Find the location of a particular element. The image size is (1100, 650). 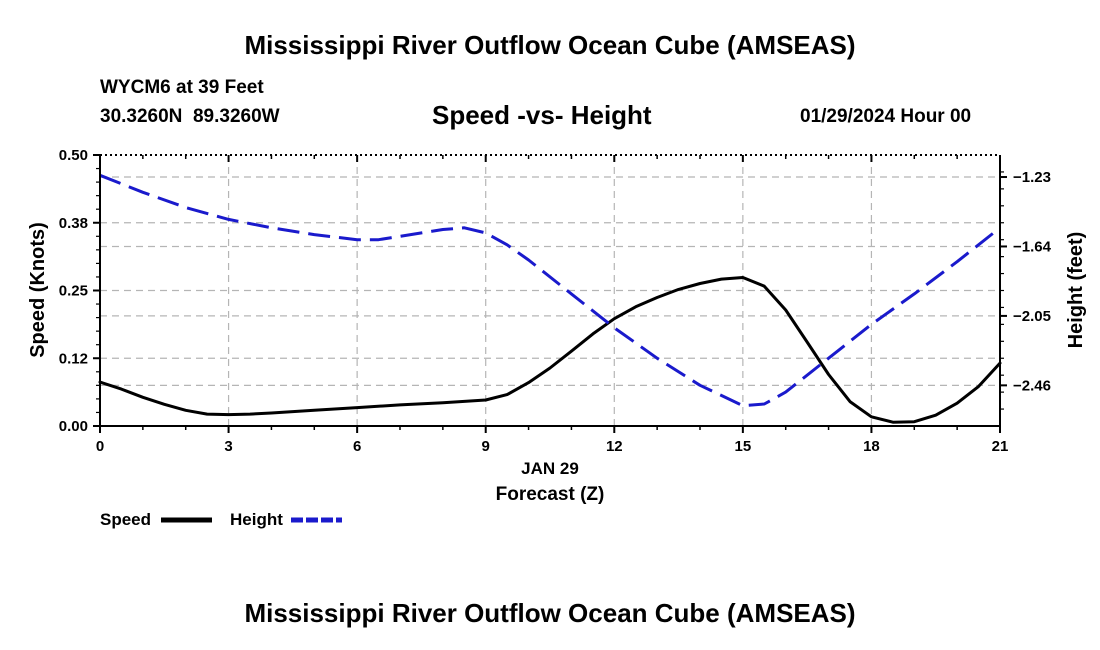

x-axis-date-label: JAN 29 is located at coordinates (550, 468).